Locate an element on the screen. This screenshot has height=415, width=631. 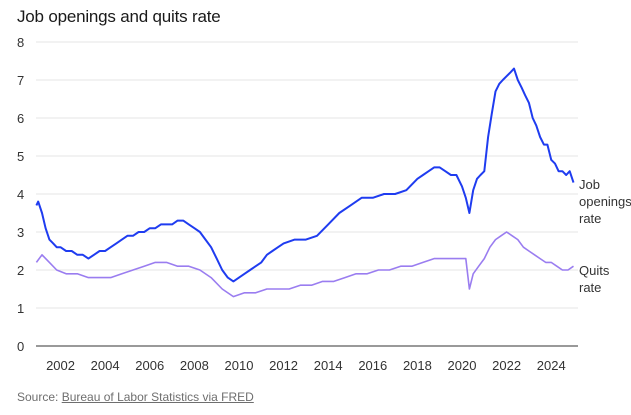
y-axis-ticks: 0 1 2 3 4 5 6 7 8 is located at coordinates (20, 194).